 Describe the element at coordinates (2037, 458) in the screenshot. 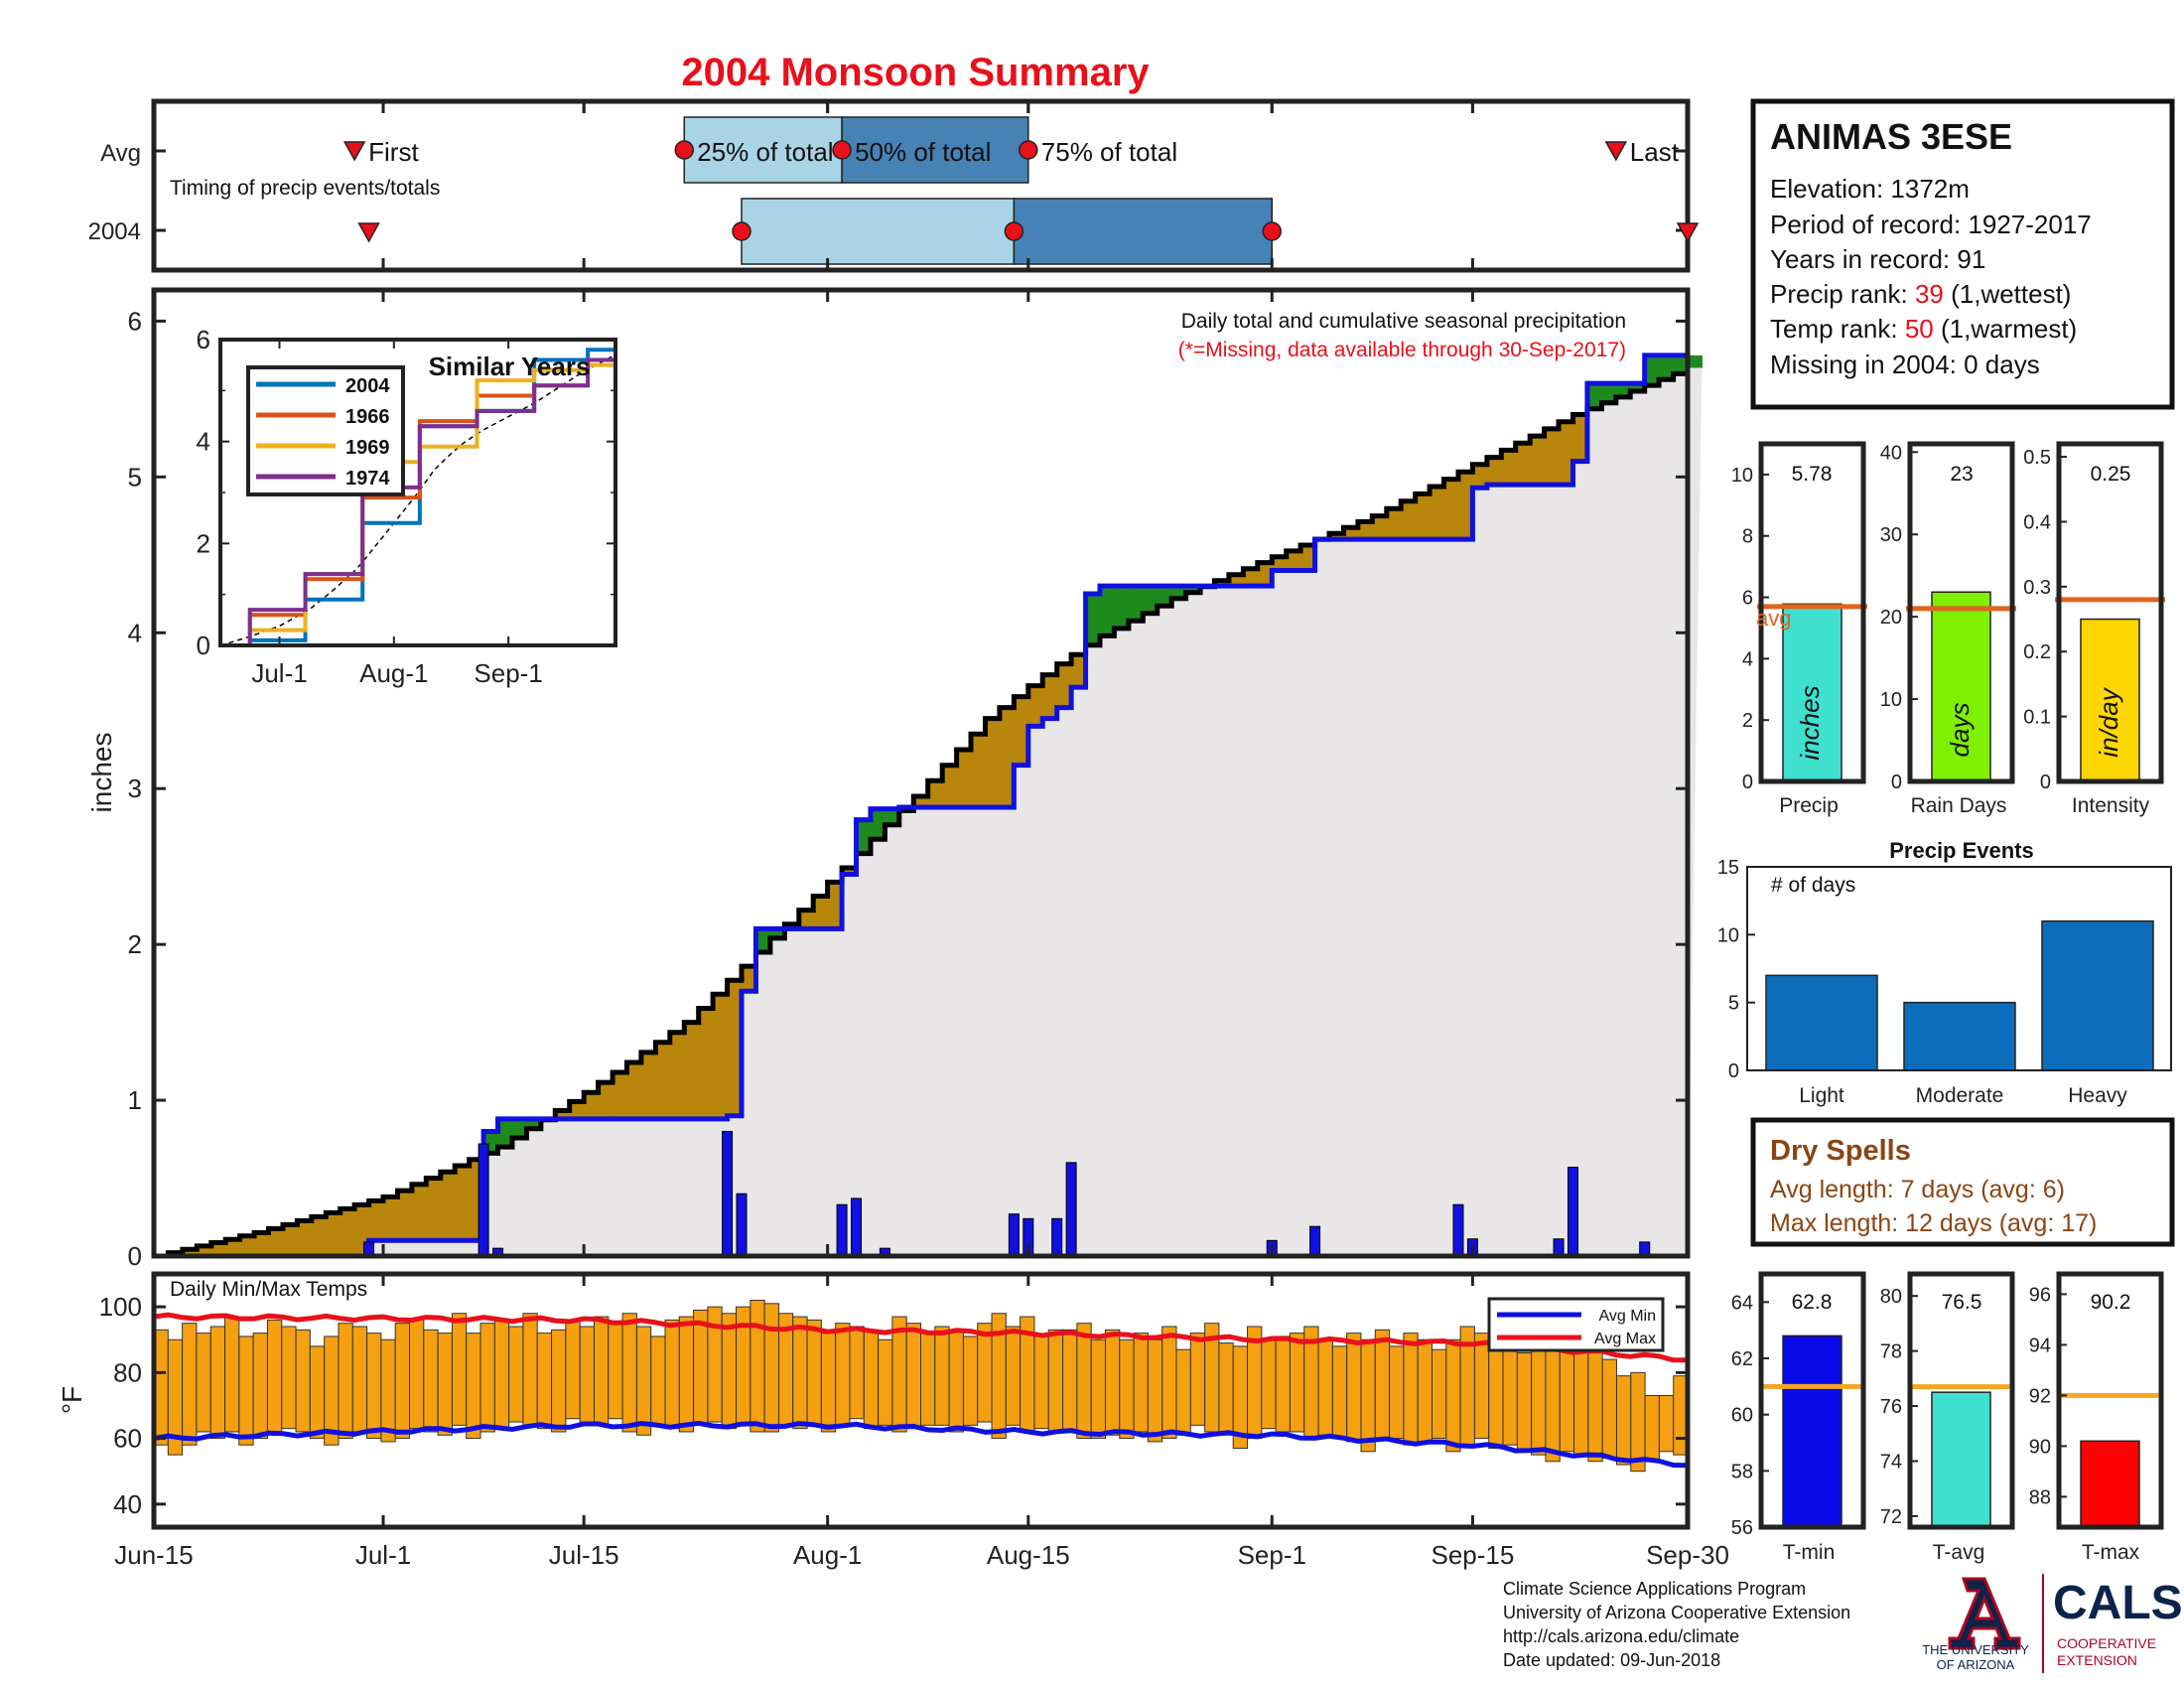

I see `summary-tick-label: 0.5` at that location.